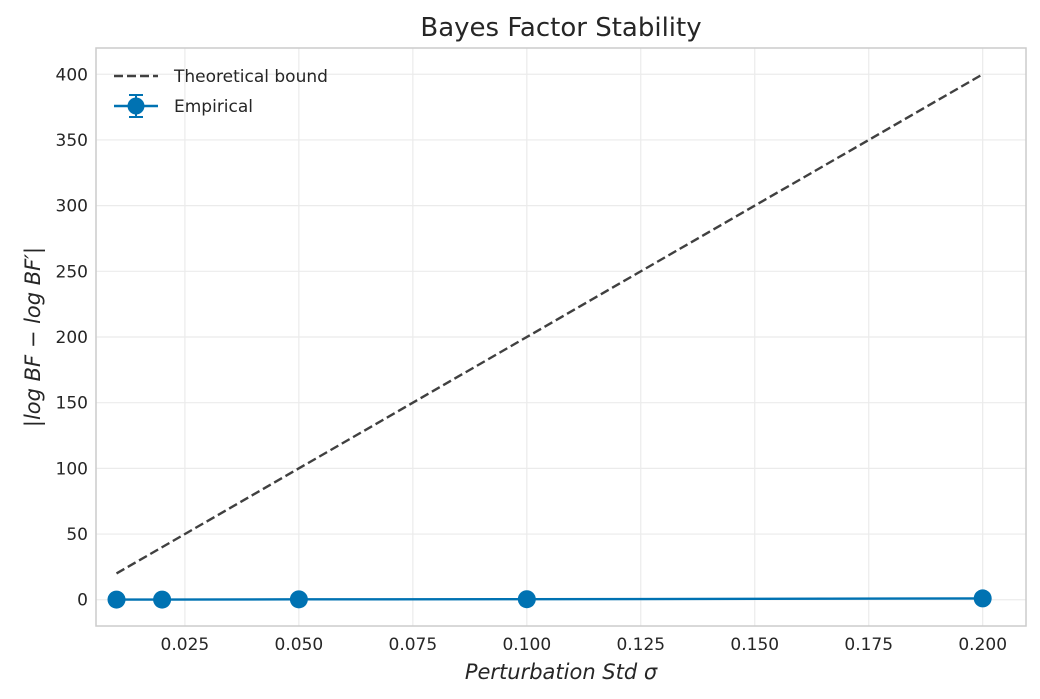  Describe the element at coordinates (33, 337) in the screenshot. I see `y-axis-label: |log BF − log BF′|` at that location.